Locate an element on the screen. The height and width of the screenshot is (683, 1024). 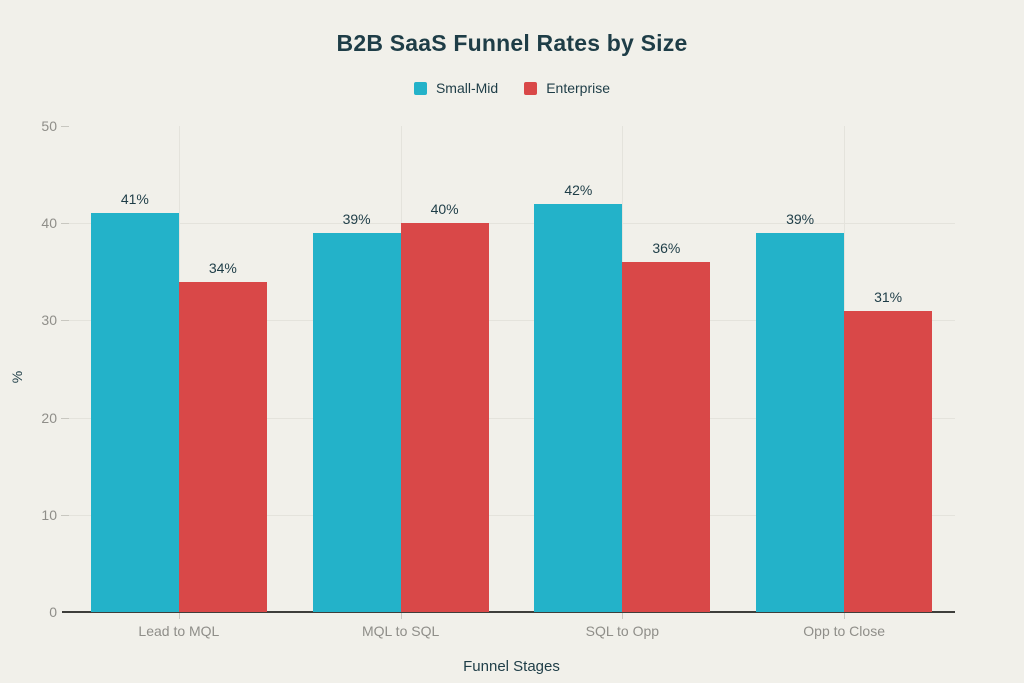
value-label-small-mid-mql-to-sql: 39% is located at coordinates (356, 218).